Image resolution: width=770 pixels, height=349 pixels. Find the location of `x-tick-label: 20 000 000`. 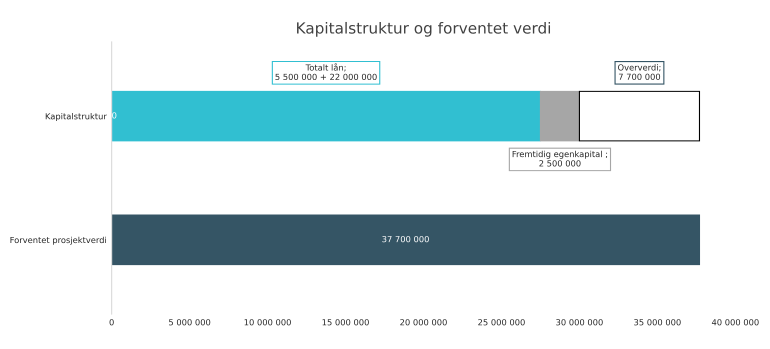

x-tick-label: 20 000 000 is located at coordinates (423, 322).